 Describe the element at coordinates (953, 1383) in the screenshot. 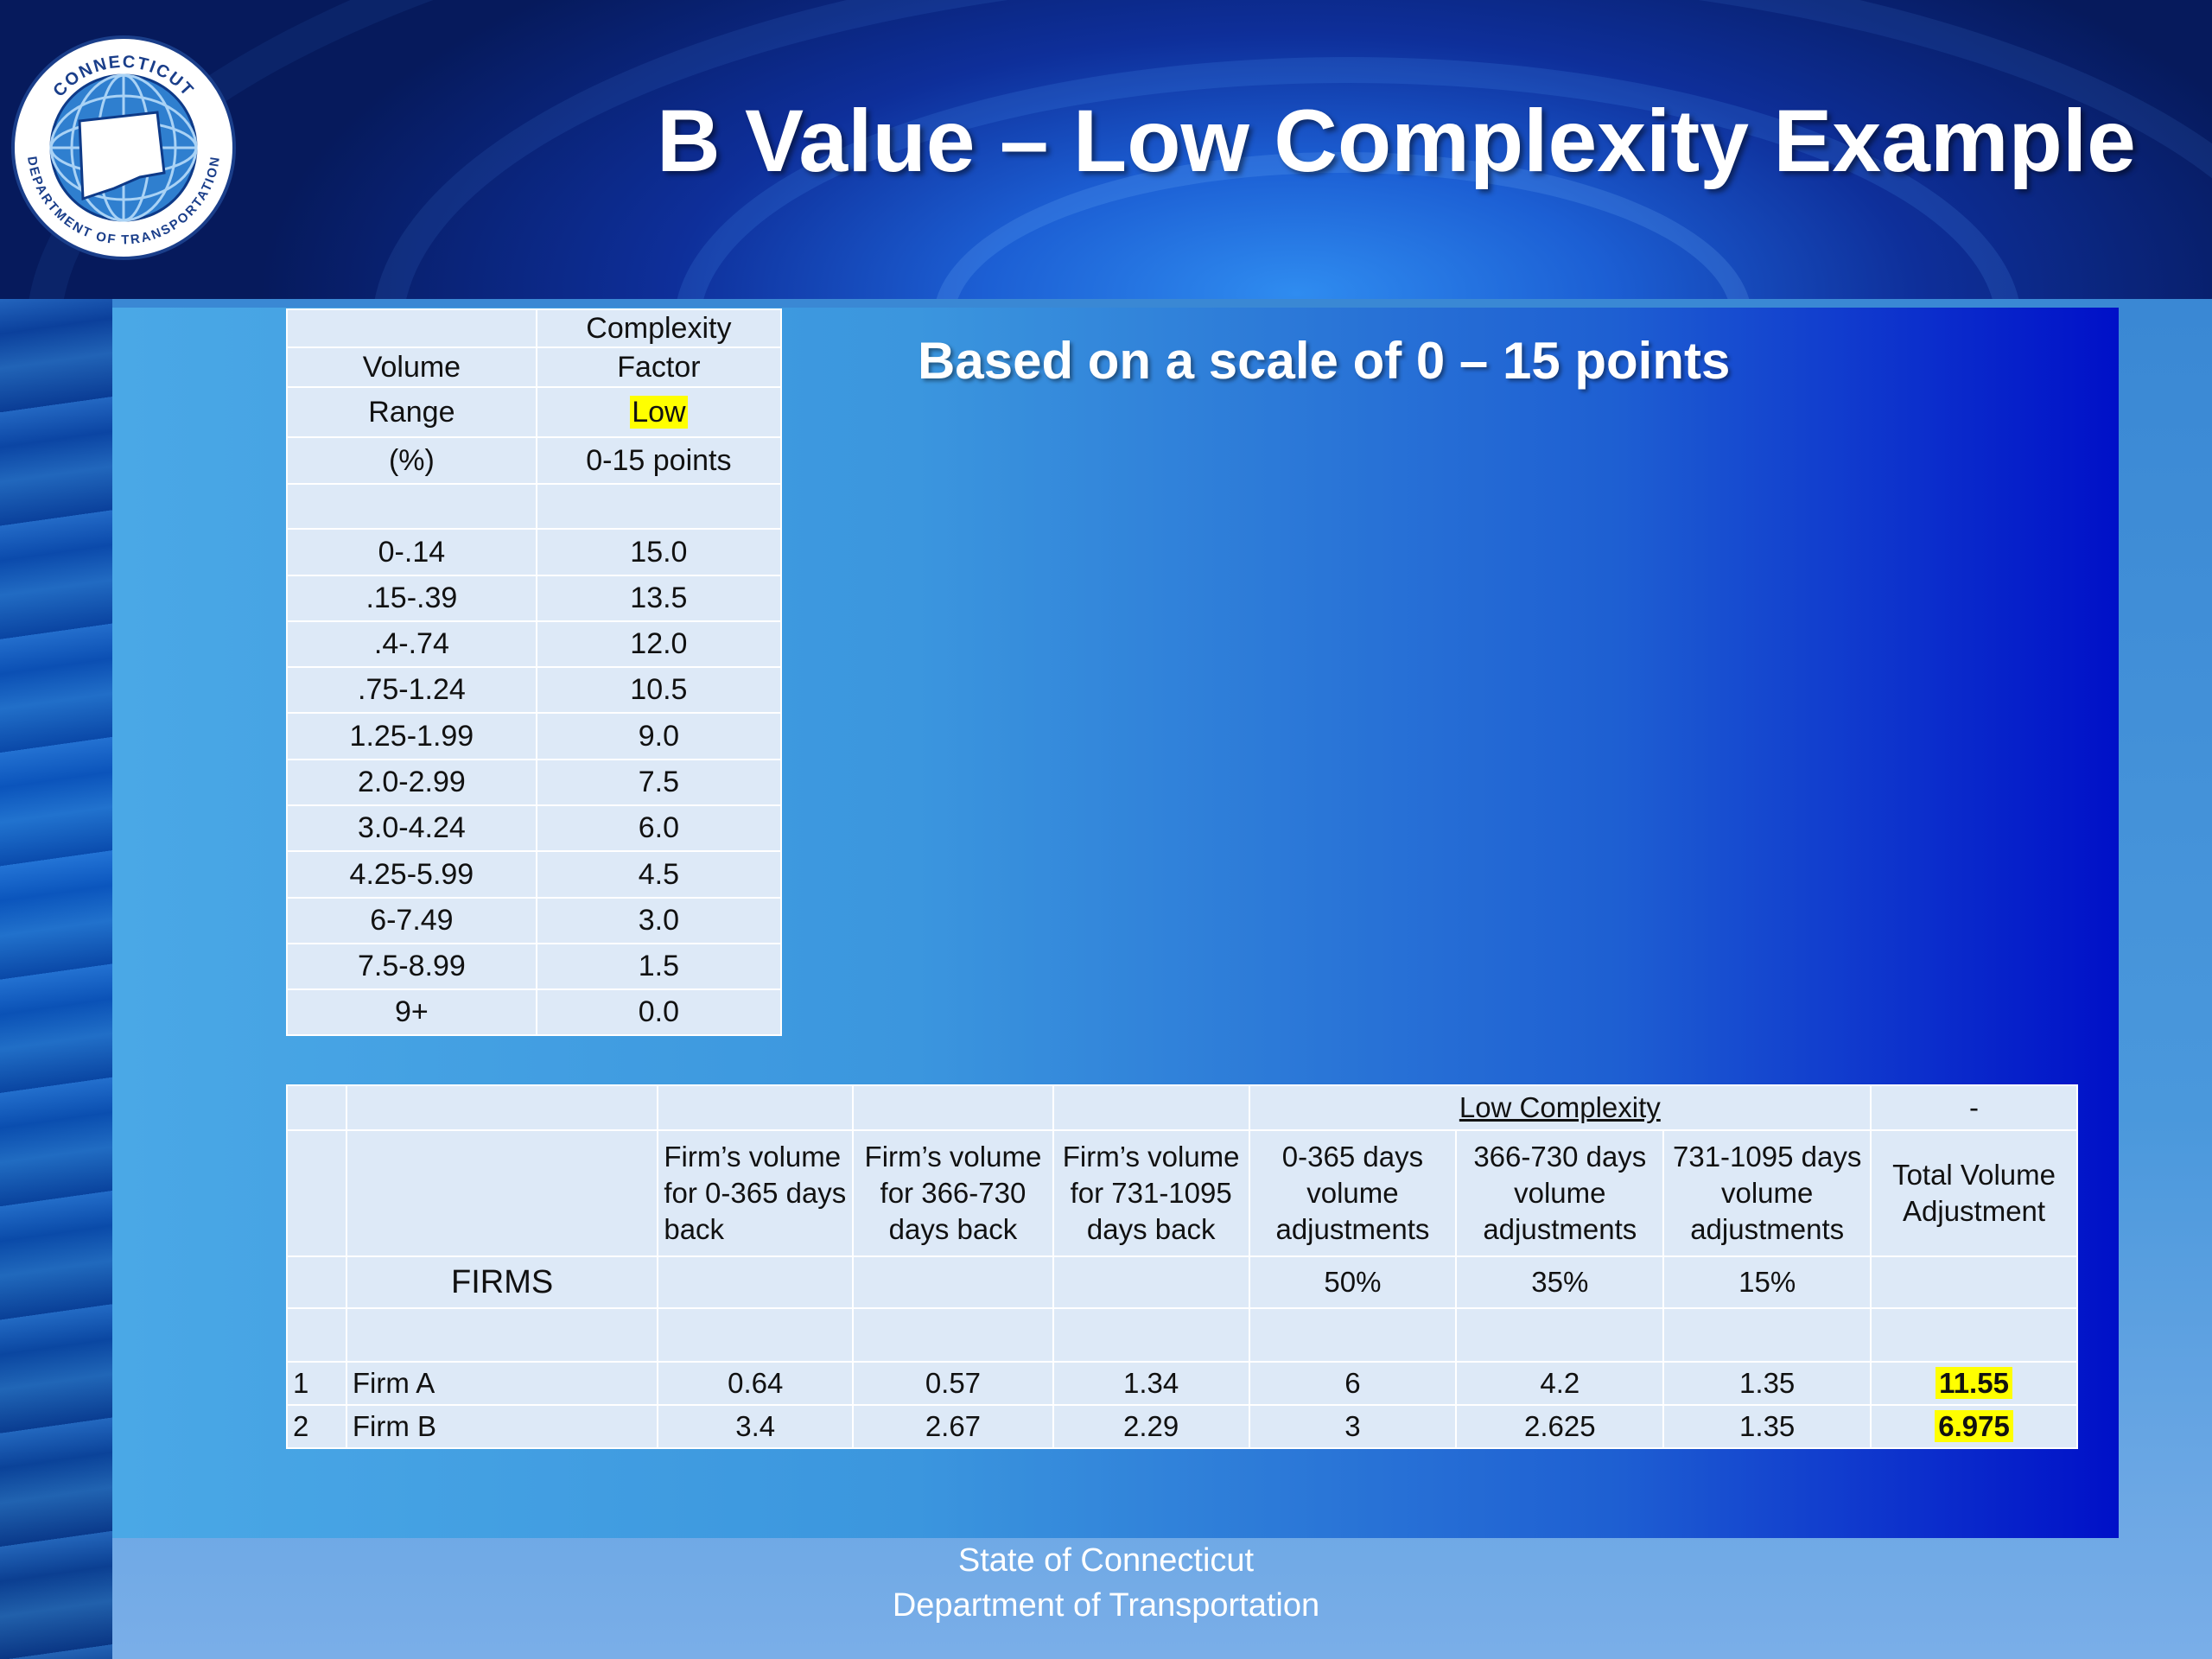

I see `value-cell: 0.57` at that location.